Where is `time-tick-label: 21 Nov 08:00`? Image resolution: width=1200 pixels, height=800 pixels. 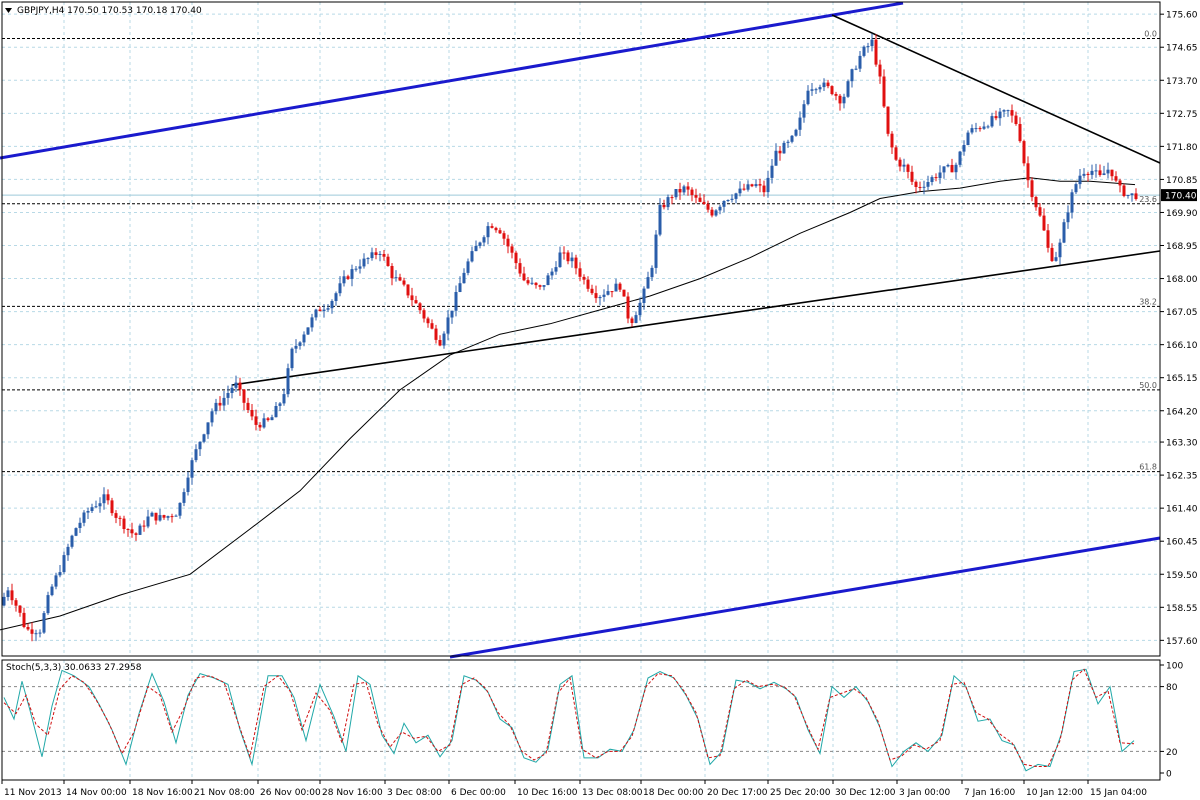 time-tick-label: 21 Nov 08:00 is located at coordinates (224, 793).